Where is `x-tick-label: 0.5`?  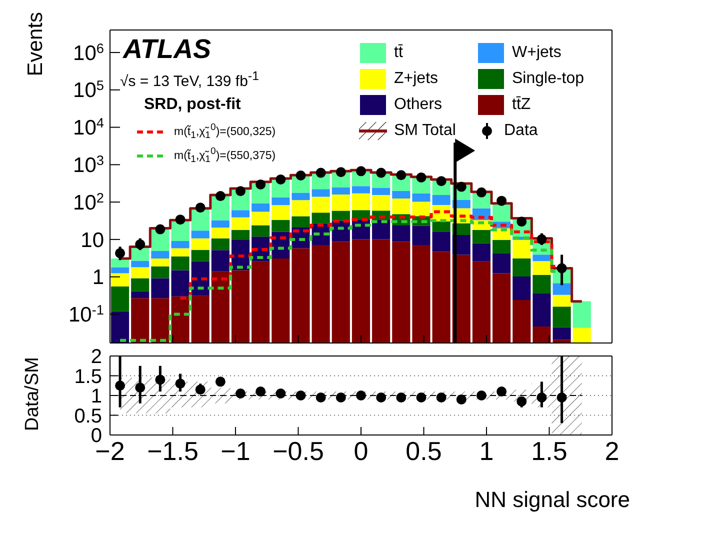 x-tick-label: 0.5 is located at coordinates (424, 451).